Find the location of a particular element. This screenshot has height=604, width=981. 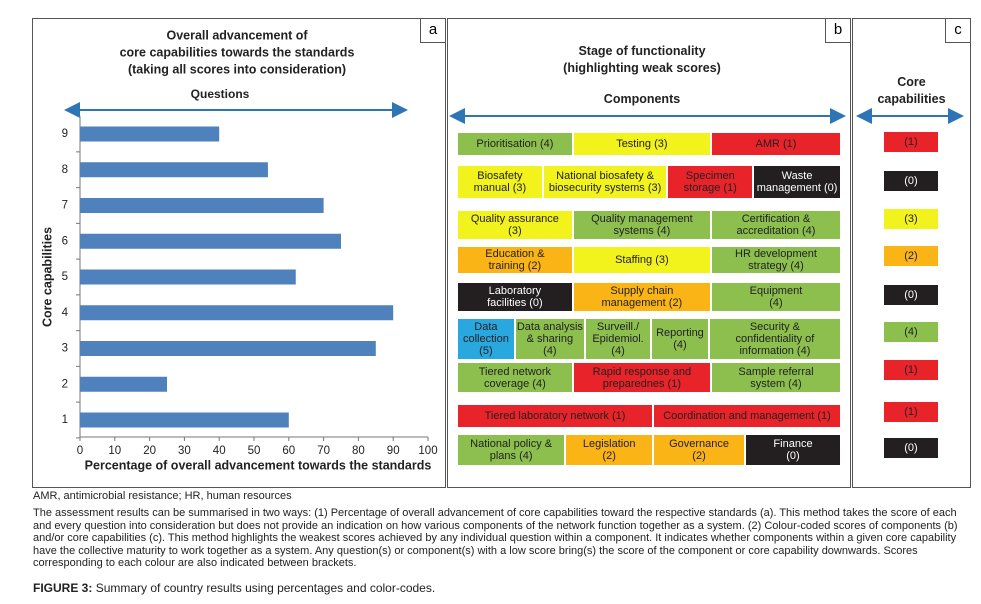

component-box: Governance (2) is located at coordinates (699, 450).